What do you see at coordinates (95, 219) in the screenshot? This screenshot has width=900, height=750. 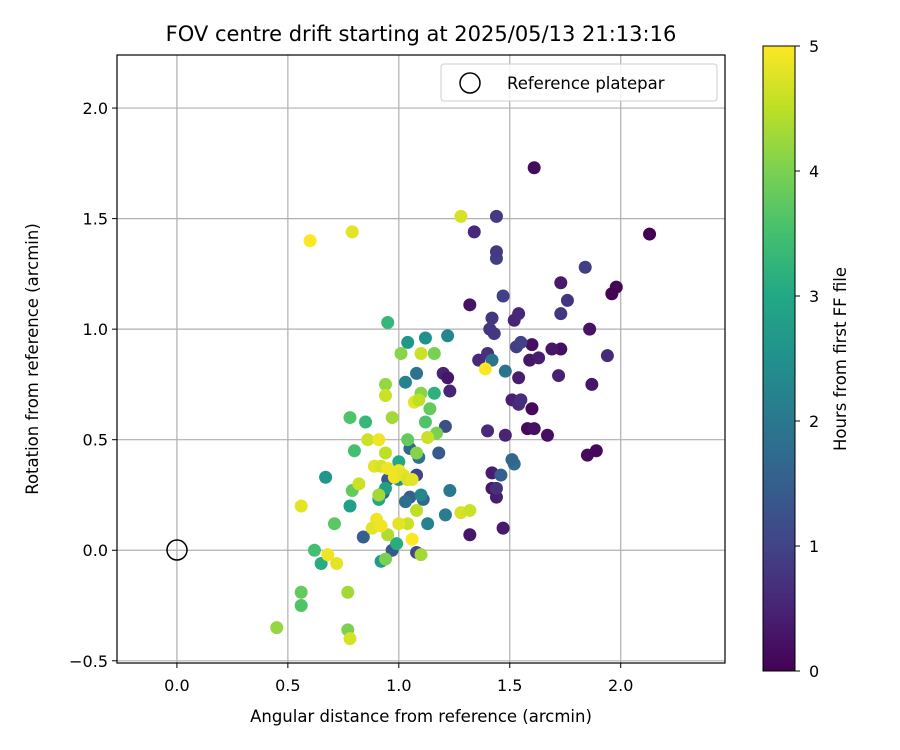 I see `y-tick-label: 1.5` at bounding box center [95, 219].